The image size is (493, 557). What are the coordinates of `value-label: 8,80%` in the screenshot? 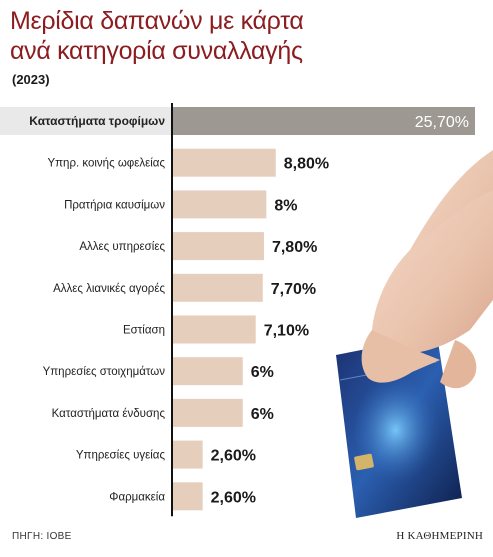 It's located at (306, 164).